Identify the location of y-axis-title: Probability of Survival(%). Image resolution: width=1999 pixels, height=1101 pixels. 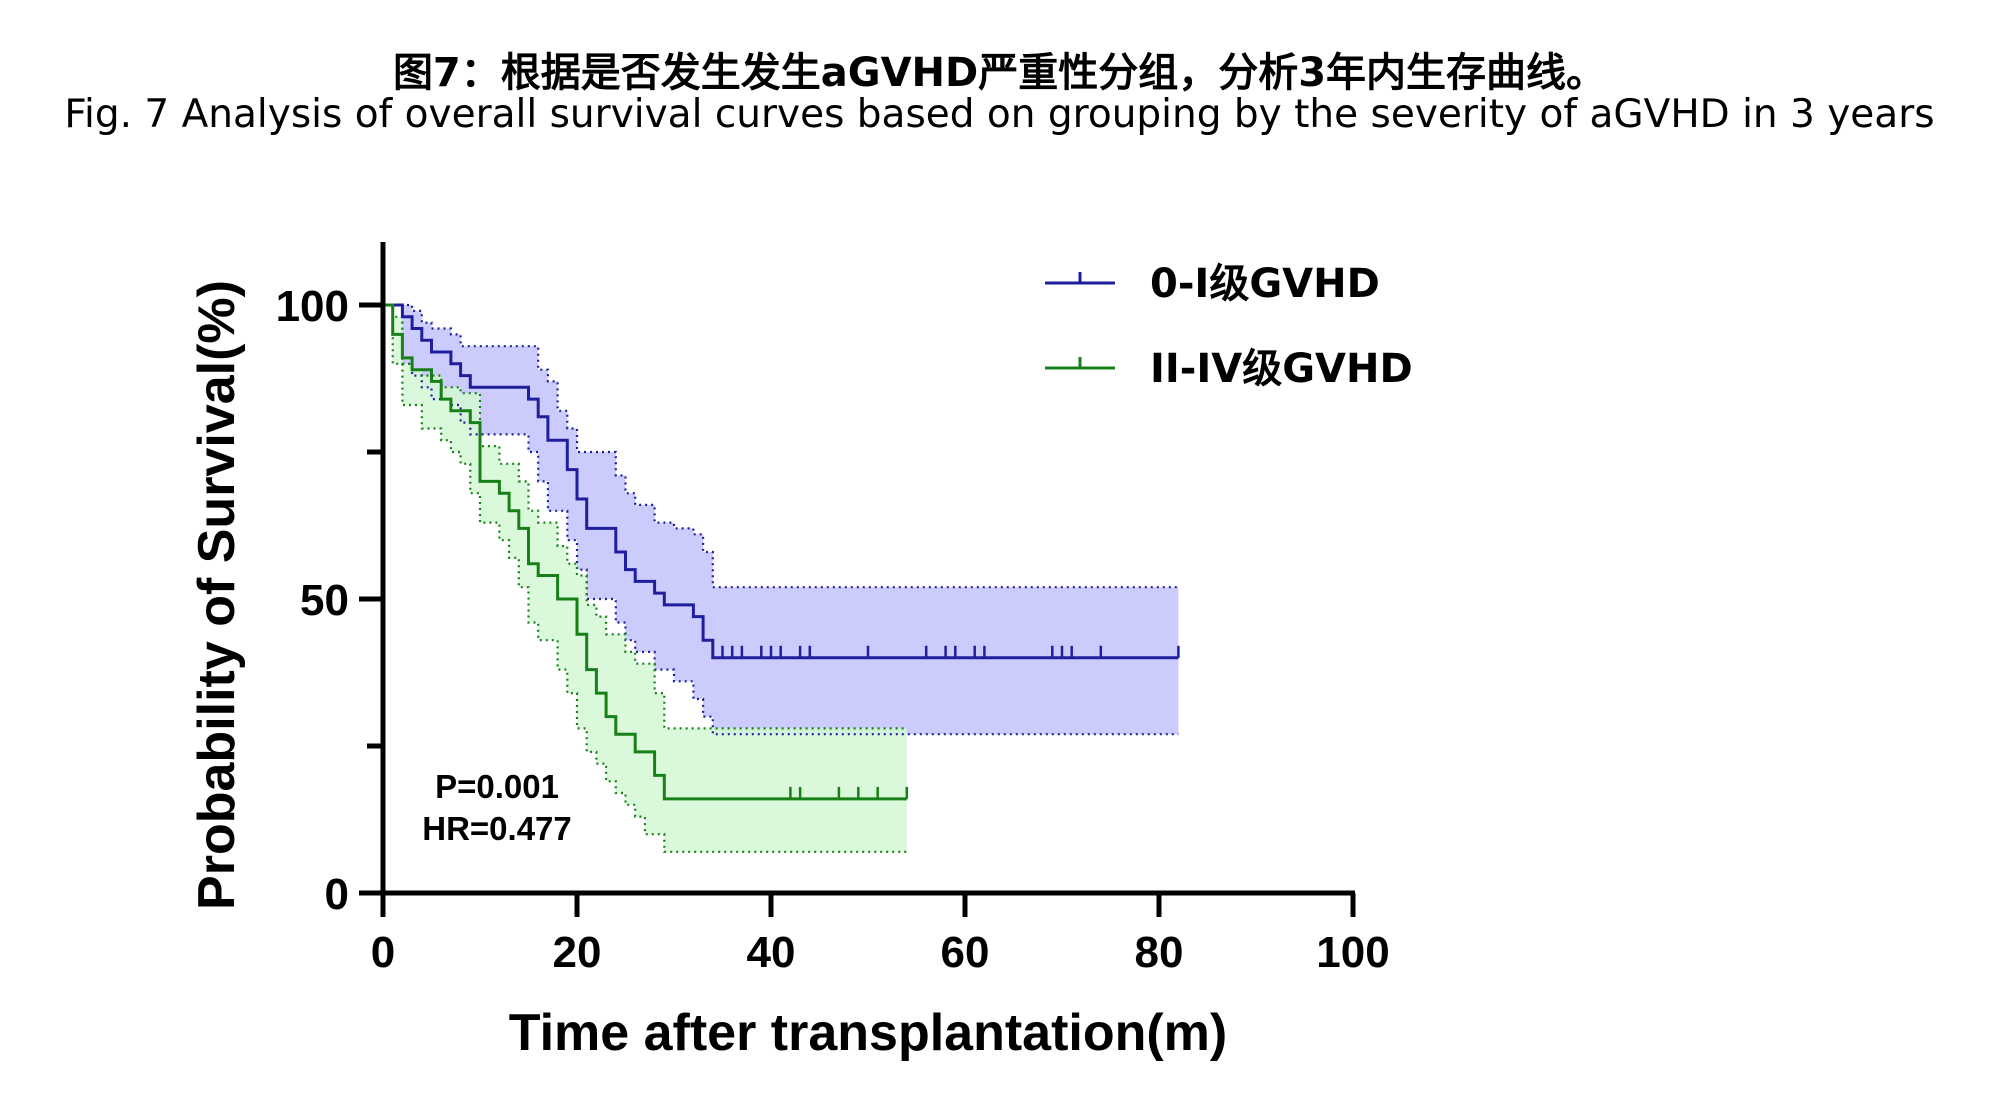
(217, 595).